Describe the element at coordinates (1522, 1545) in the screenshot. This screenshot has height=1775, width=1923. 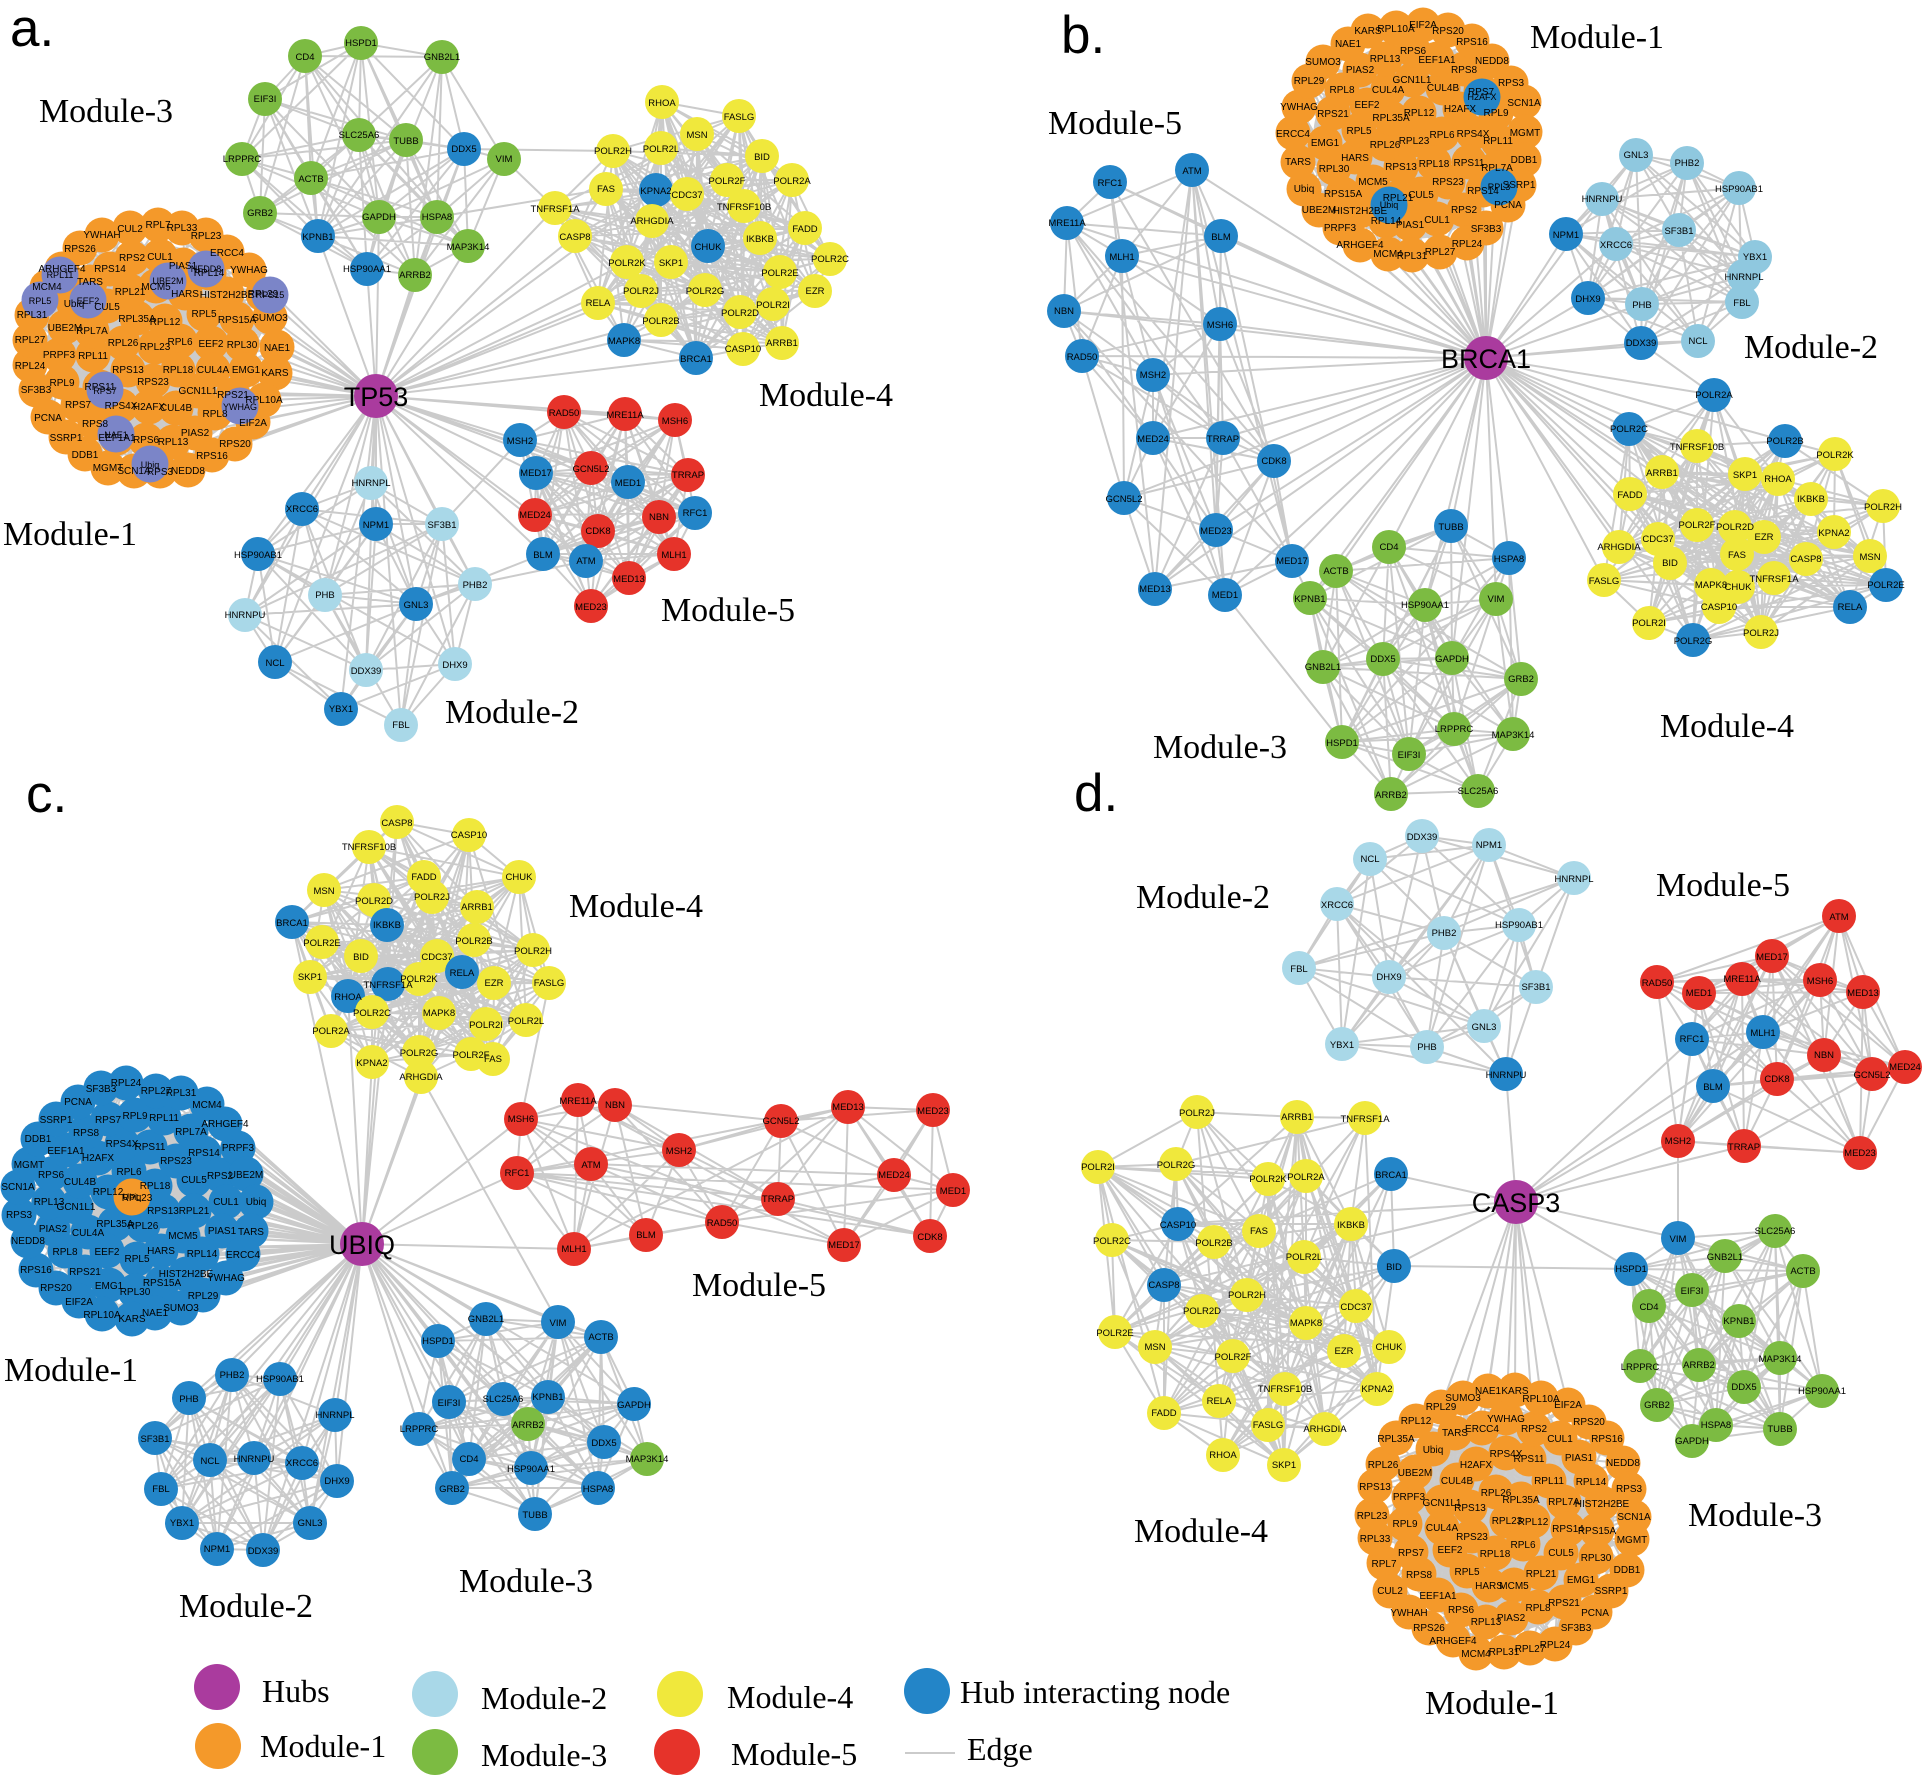
I see `svg-text: RPL6` at that location.